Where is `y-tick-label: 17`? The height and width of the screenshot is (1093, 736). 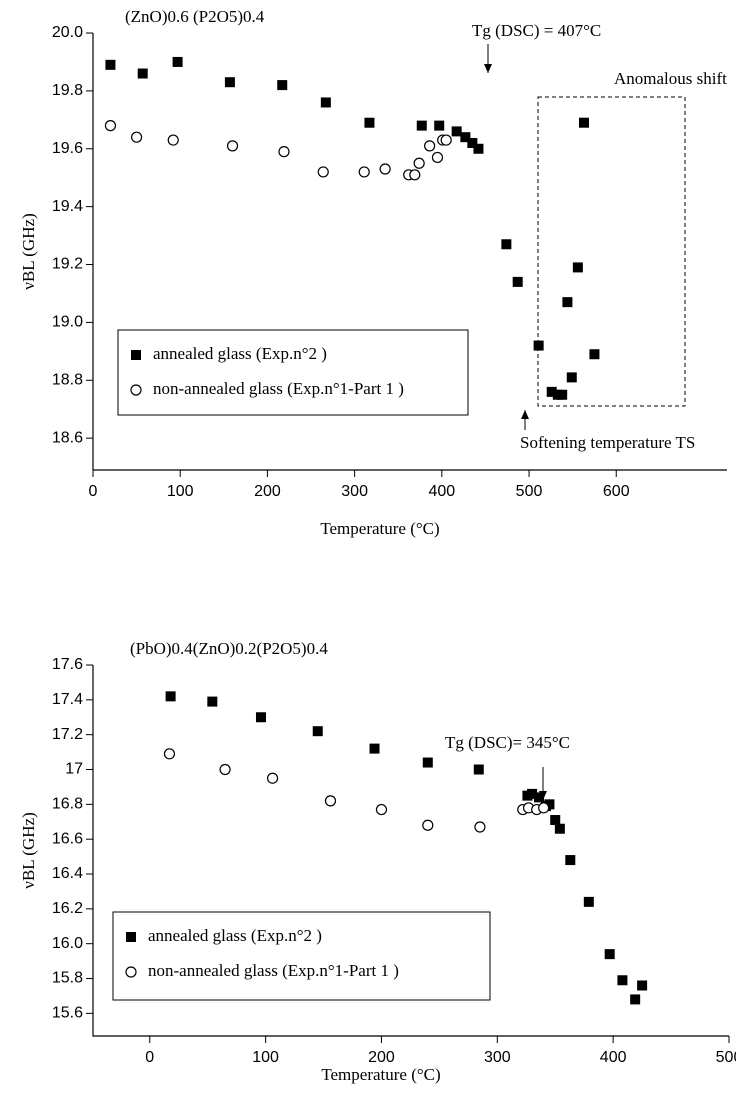 y-tick-label: 17 is located at coordinates (74, 769).